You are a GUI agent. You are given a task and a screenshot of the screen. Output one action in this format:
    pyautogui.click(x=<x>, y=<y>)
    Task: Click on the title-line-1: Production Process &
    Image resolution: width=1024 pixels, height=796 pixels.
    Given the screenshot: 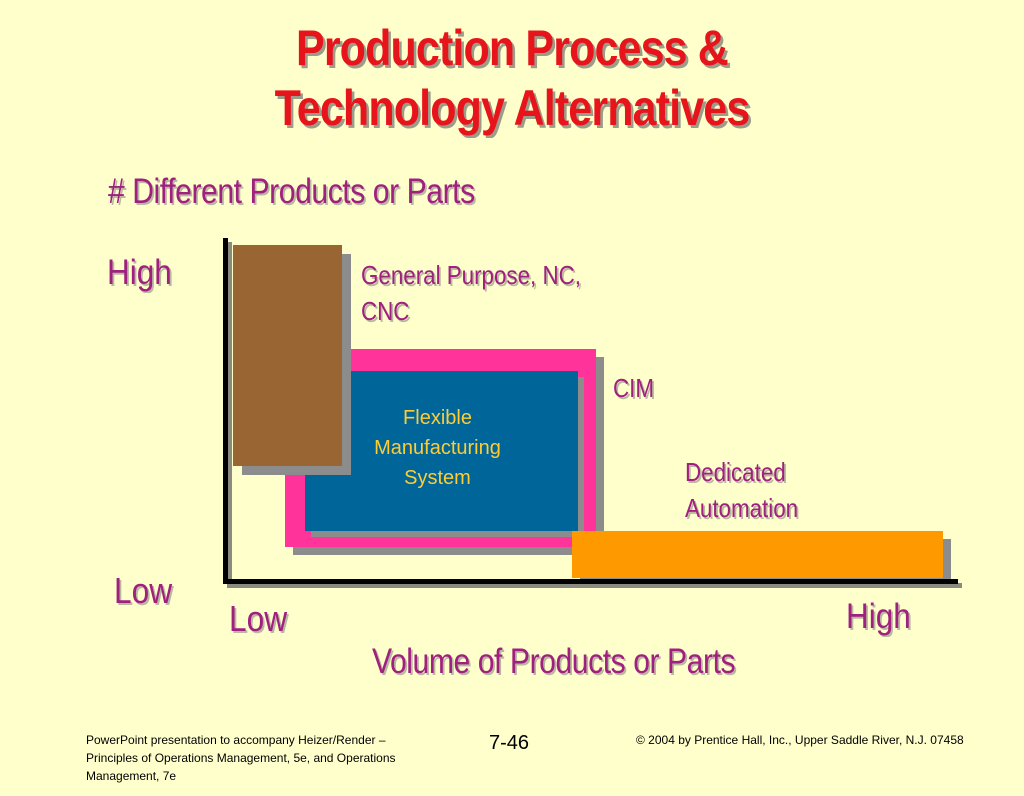 What is the action you would take?
    pyautogui.click(x=512, y=48)
    